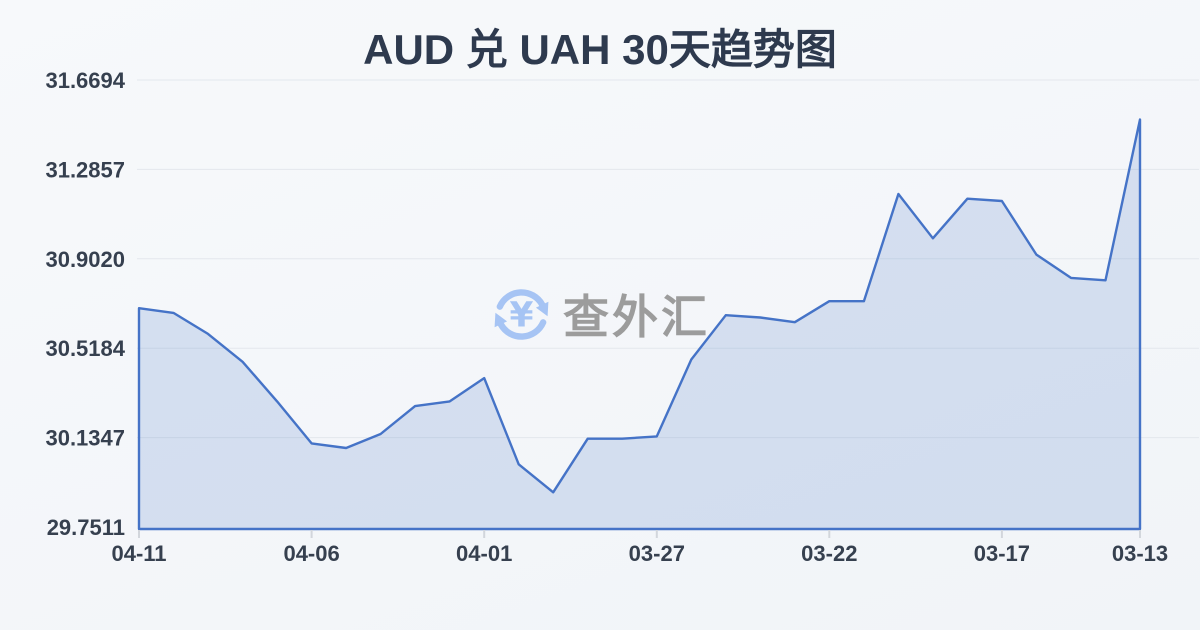  Describe the element at coordinates (311, 553) in the screenshot. I see `x-axis-label: 04-06` at that location.